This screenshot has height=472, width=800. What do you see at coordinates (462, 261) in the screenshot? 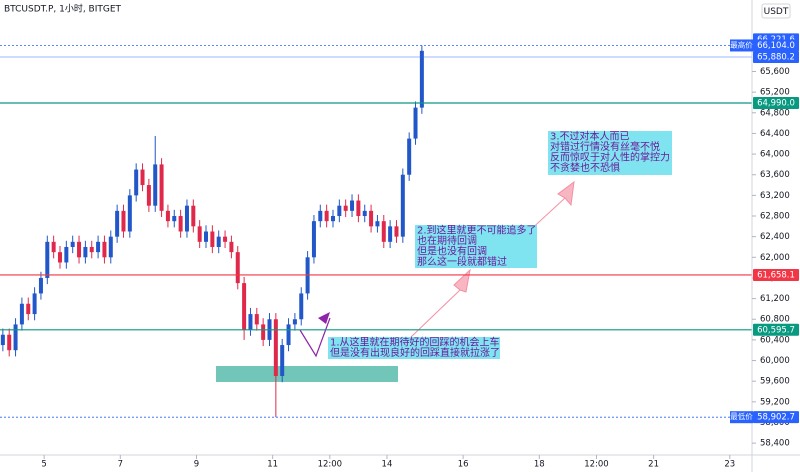
I see `annotation-text: 那么这一段就都错过` at bounding box center [462, 261].